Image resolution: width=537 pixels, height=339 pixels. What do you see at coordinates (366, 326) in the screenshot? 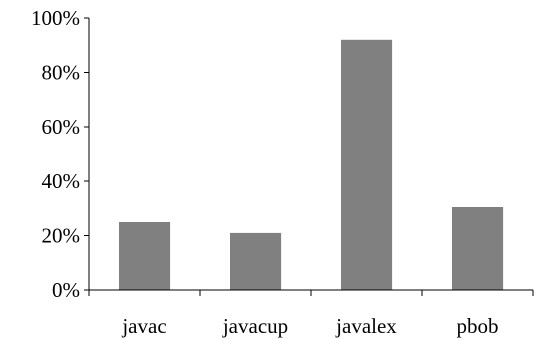
I see `x-category-label: javalex` at bounding box center [366, 326].